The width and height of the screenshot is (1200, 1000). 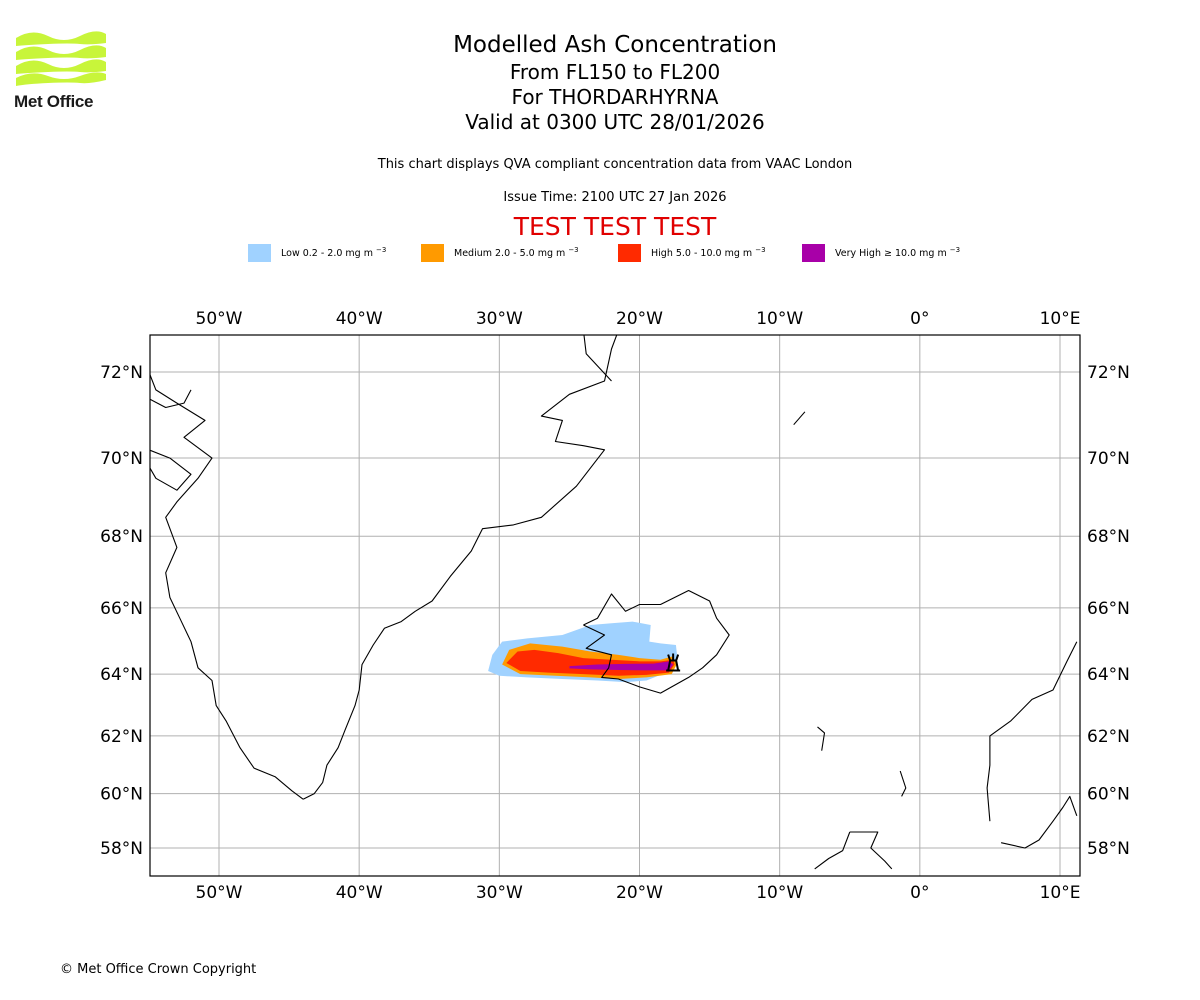 I want to click on lon-label-bottom: 50°W, so click(x=219, y=893).